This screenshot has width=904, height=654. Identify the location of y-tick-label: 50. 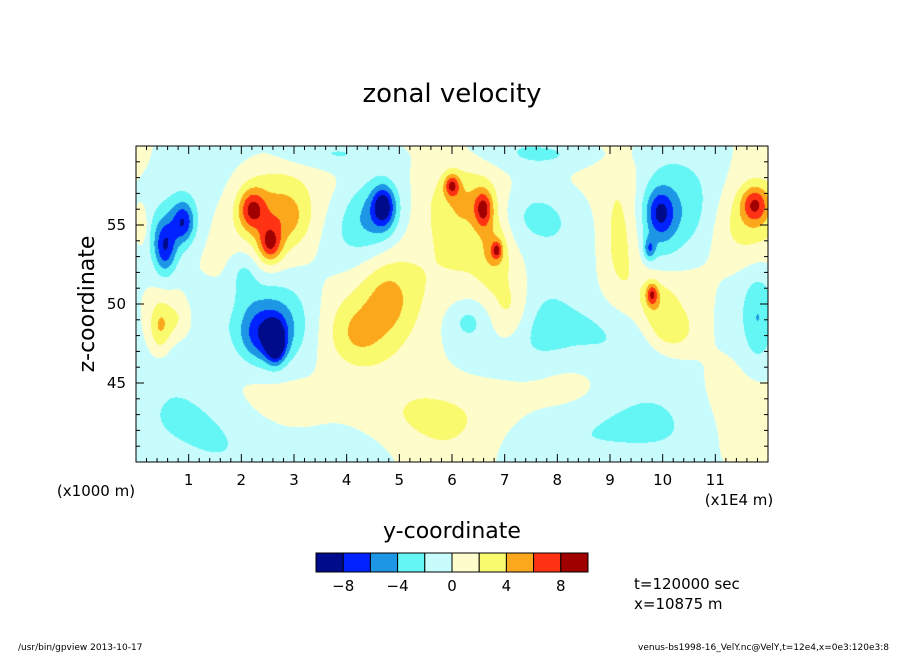
(116, 304).